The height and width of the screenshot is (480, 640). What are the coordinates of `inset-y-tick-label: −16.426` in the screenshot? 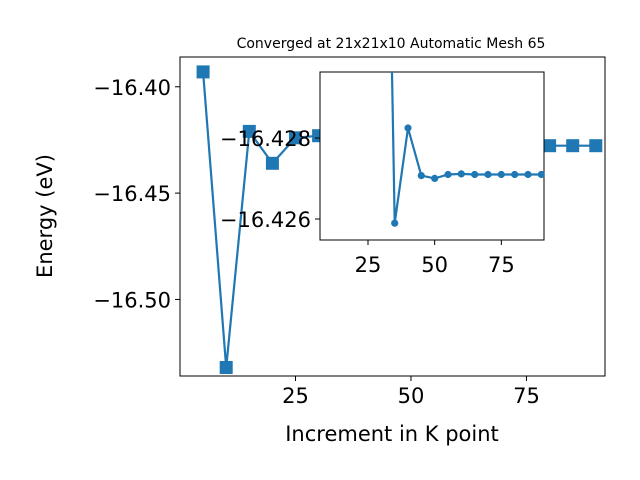 It's located at (265, 220).